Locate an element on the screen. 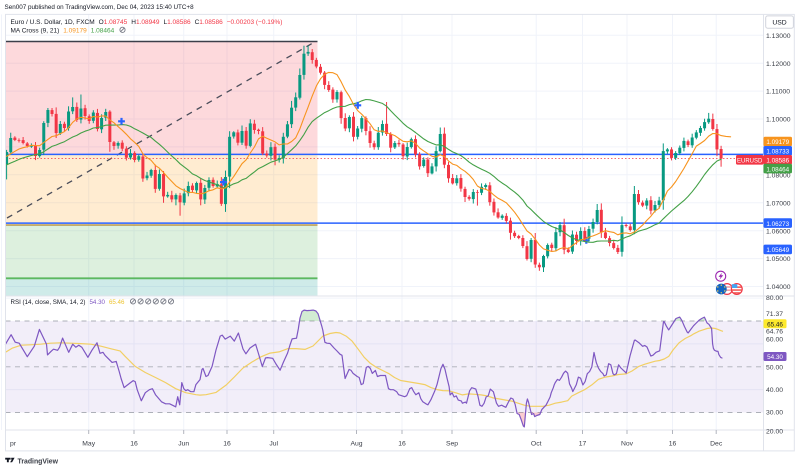 This screenshot has width=800, height=470. svg-text: 1.09179 is located at coordinates (777, 142).